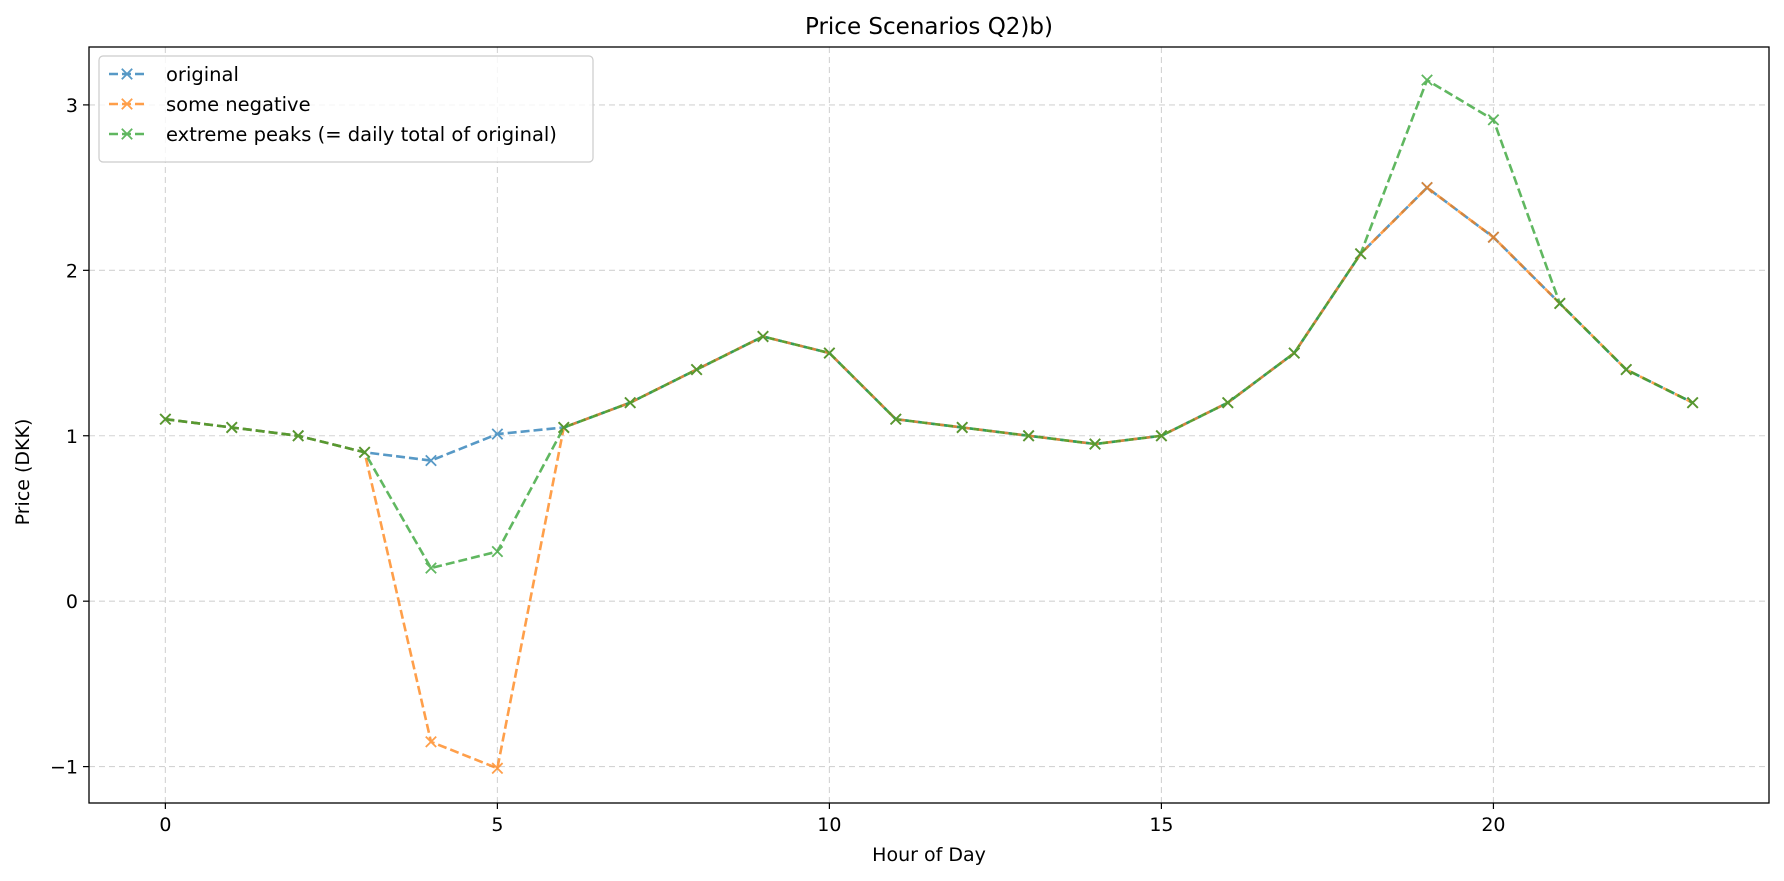 This screenshot has width=1784, height=881. I want to click on y-tick-label: 1, so click(72, 437).